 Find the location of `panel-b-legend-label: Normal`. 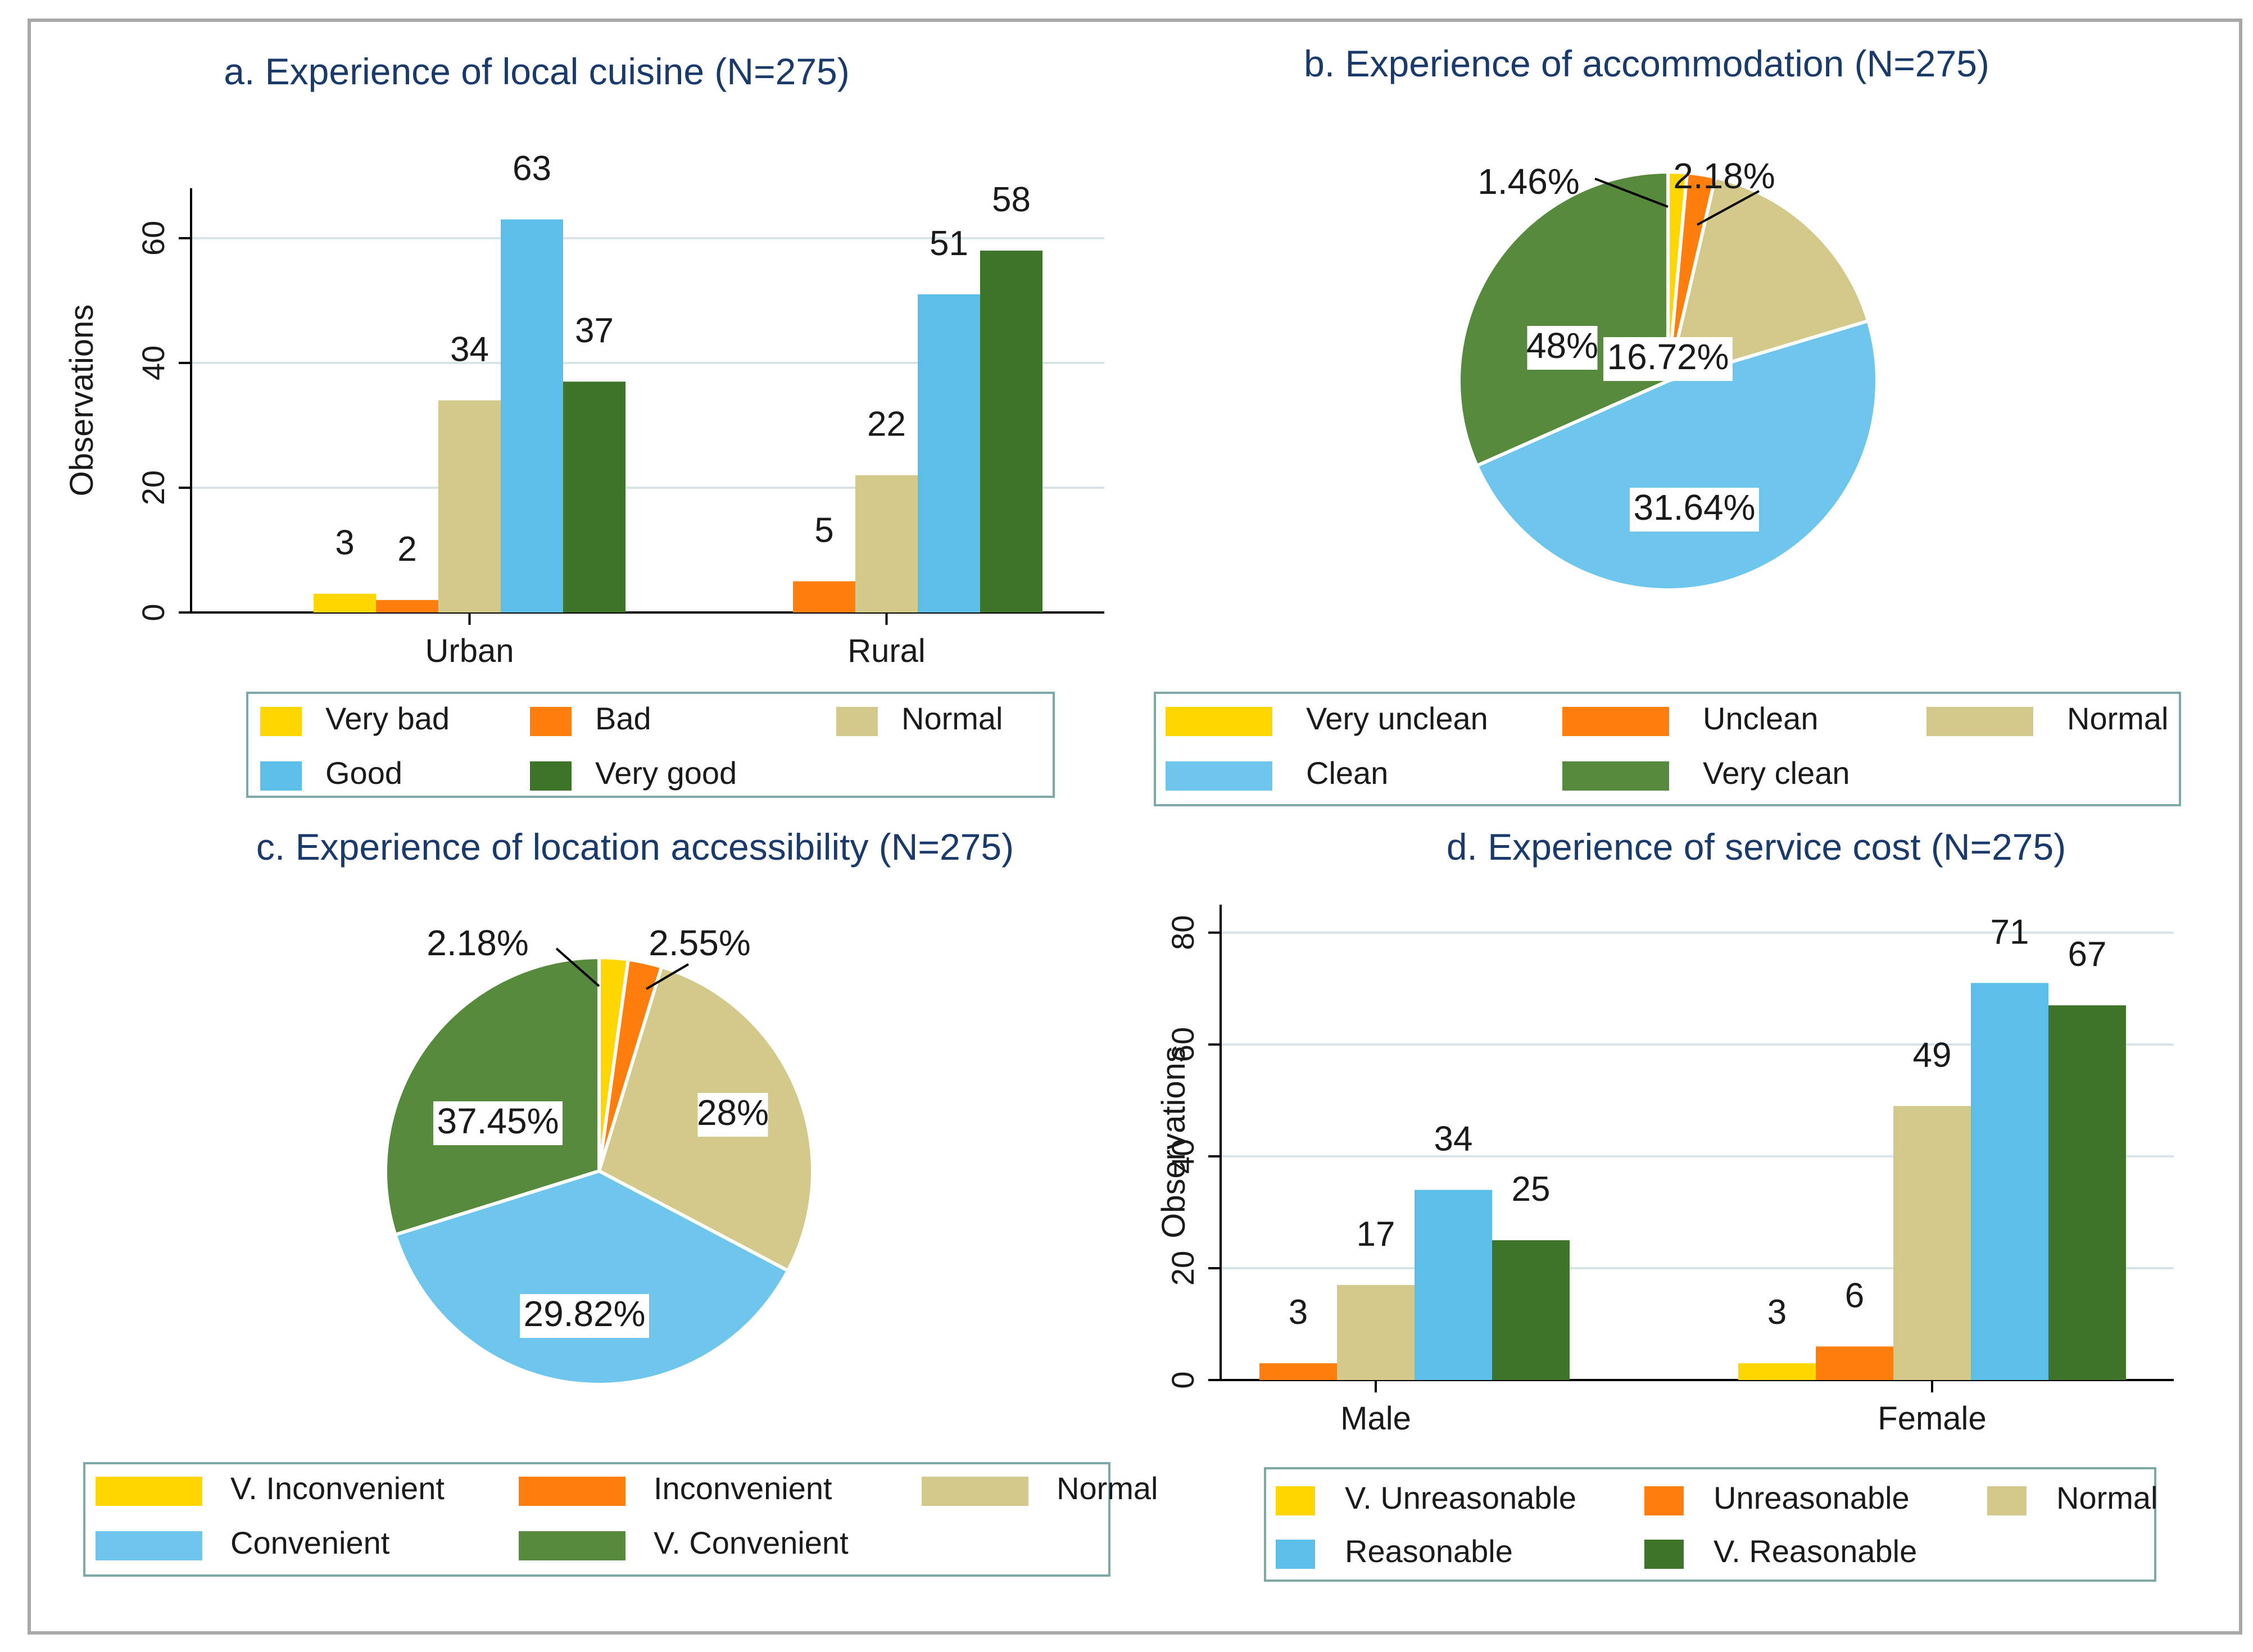

panel-b-legend-label: Normal is located at coordinates (2117, 718).